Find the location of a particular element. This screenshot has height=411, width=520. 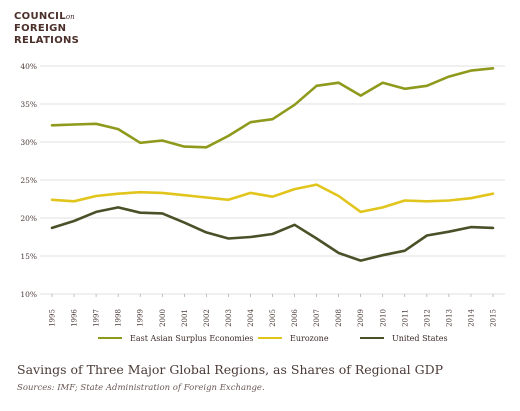

x-tick-label: 2006 is located at coordinates (295, 318).